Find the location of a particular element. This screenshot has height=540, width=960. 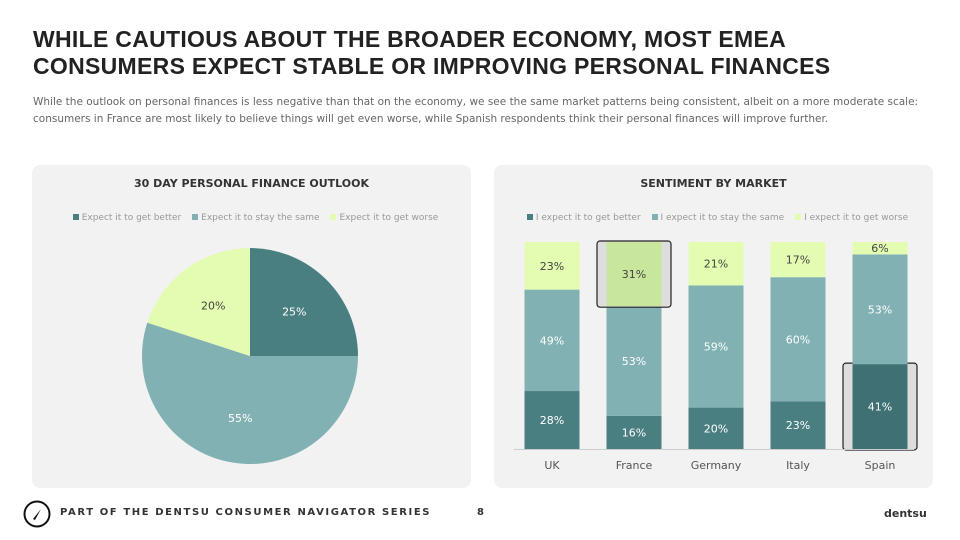

compass-logo-icon is located at coordinates (37, 514).